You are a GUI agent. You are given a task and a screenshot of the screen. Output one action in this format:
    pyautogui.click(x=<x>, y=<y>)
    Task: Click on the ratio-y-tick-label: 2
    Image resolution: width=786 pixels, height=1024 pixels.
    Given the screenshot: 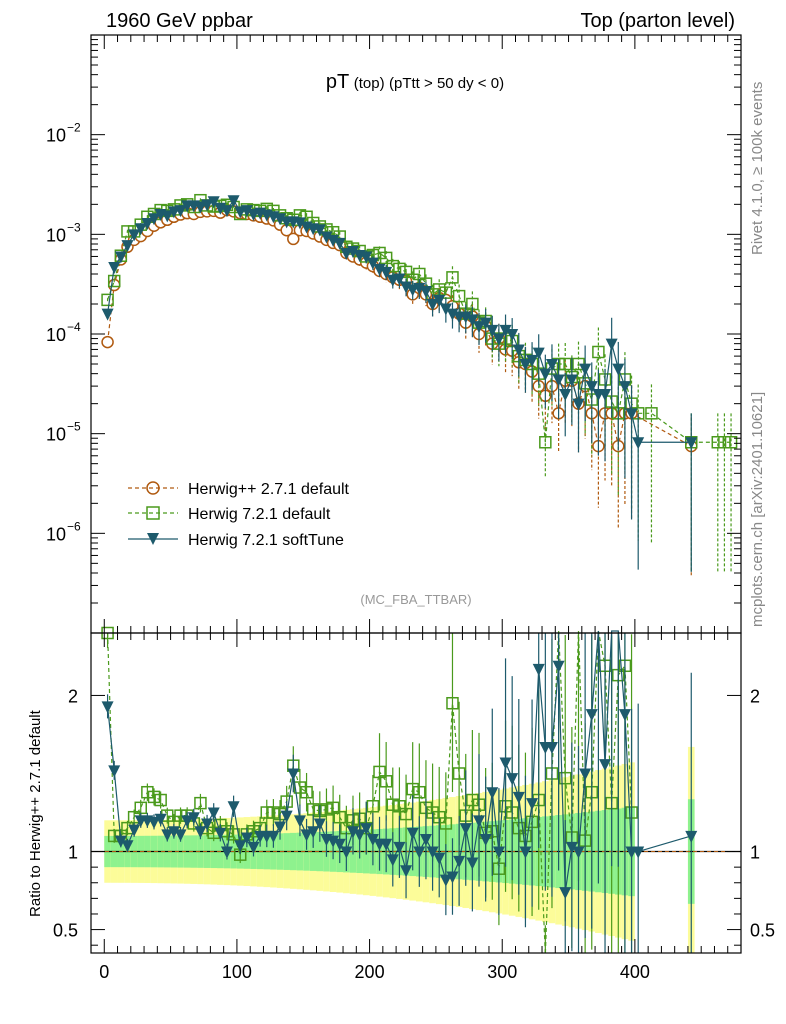 What is the action you would take?
    pyautogui.click(x=73, y=696)
    